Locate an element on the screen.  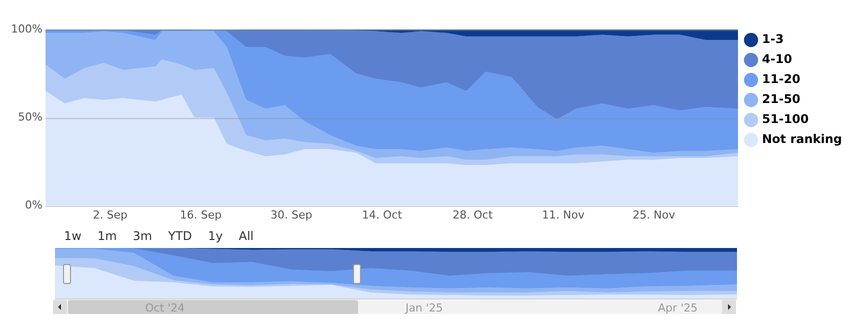
x-tick-label: Jan '25 is located at coordinates (423, 307).